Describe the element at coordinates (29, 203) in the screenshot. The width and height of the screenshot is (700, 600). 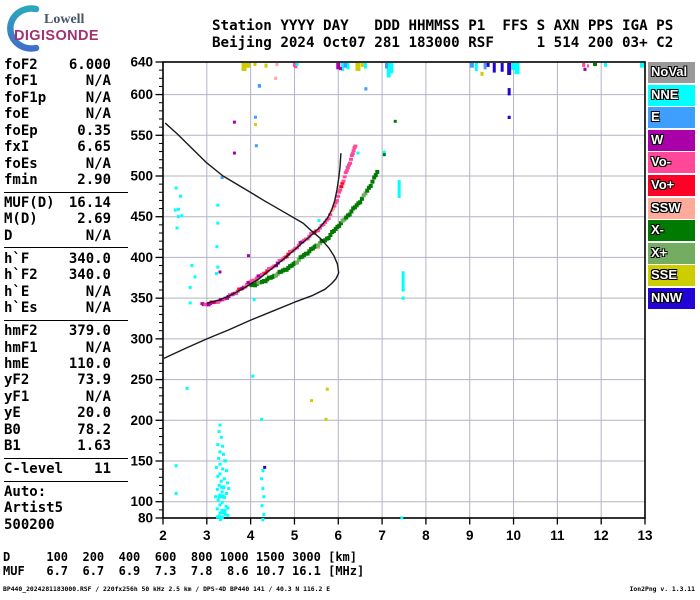
I see `param-label: MUF(D)` at that location.